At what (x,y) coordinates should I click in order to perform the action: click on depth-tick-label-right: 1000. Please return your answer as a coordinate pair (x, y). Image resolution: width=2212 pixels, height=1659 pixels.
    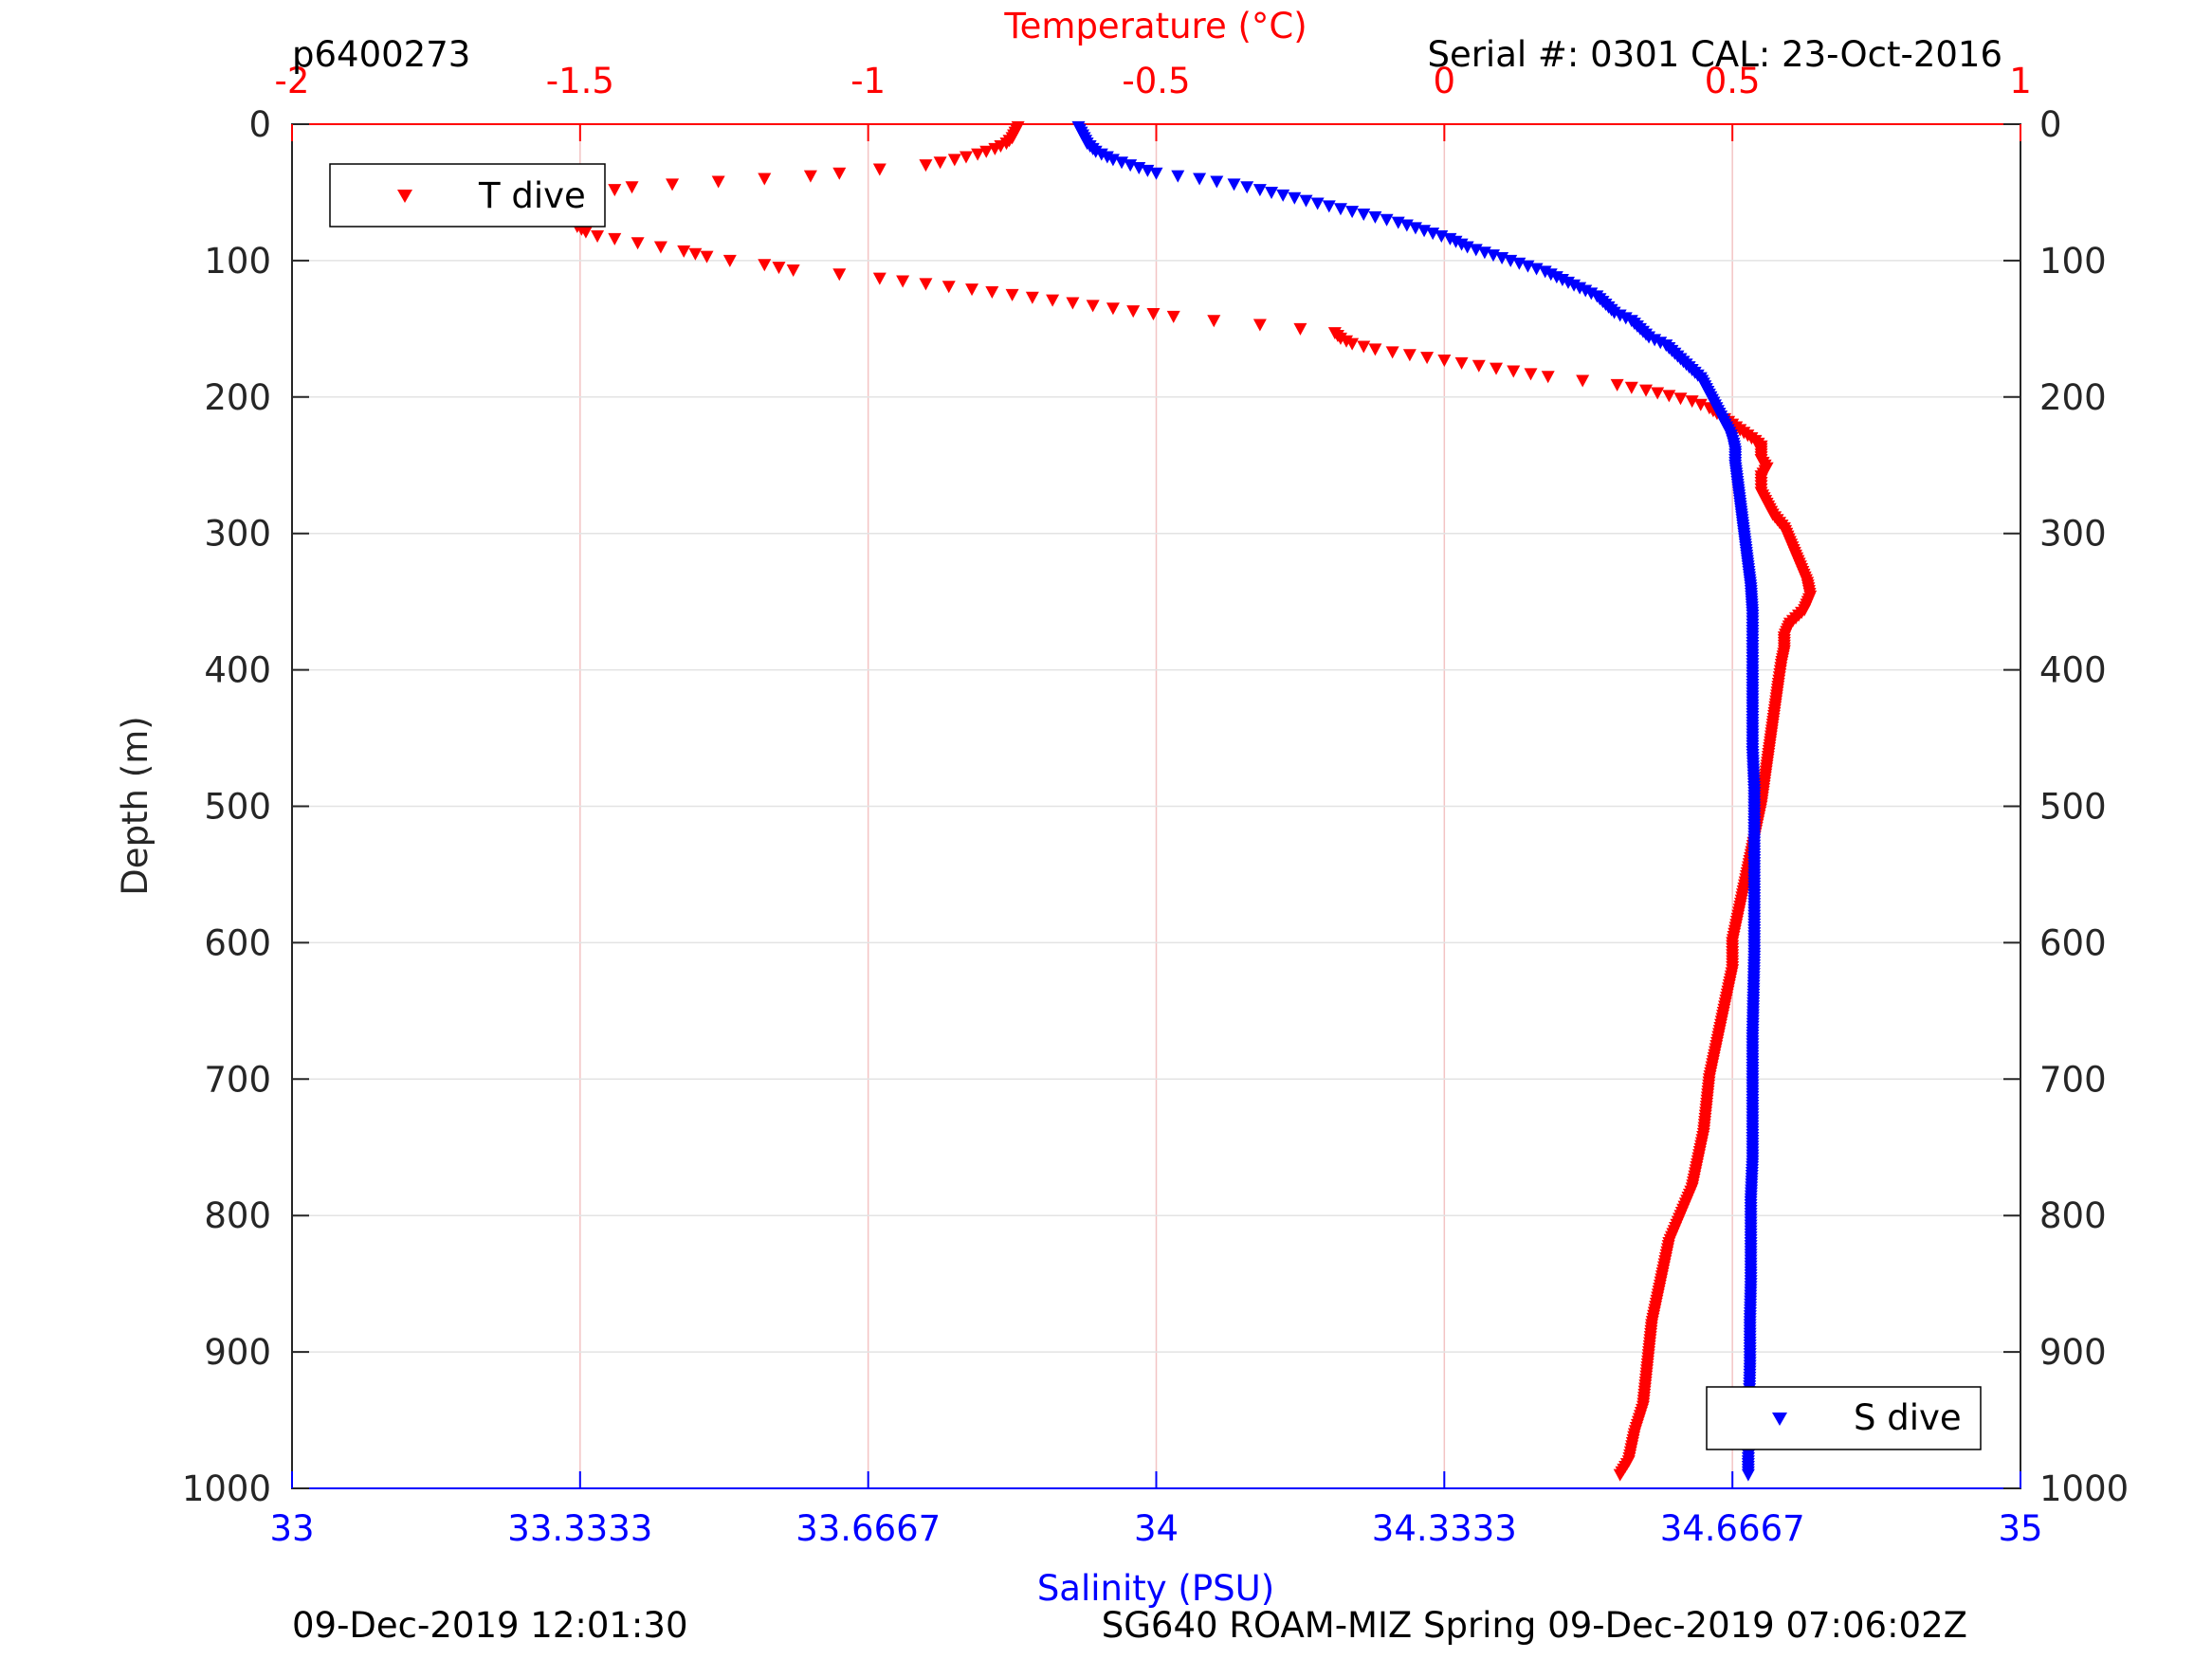
    Looking at the image, I should click on (2084, 1488).